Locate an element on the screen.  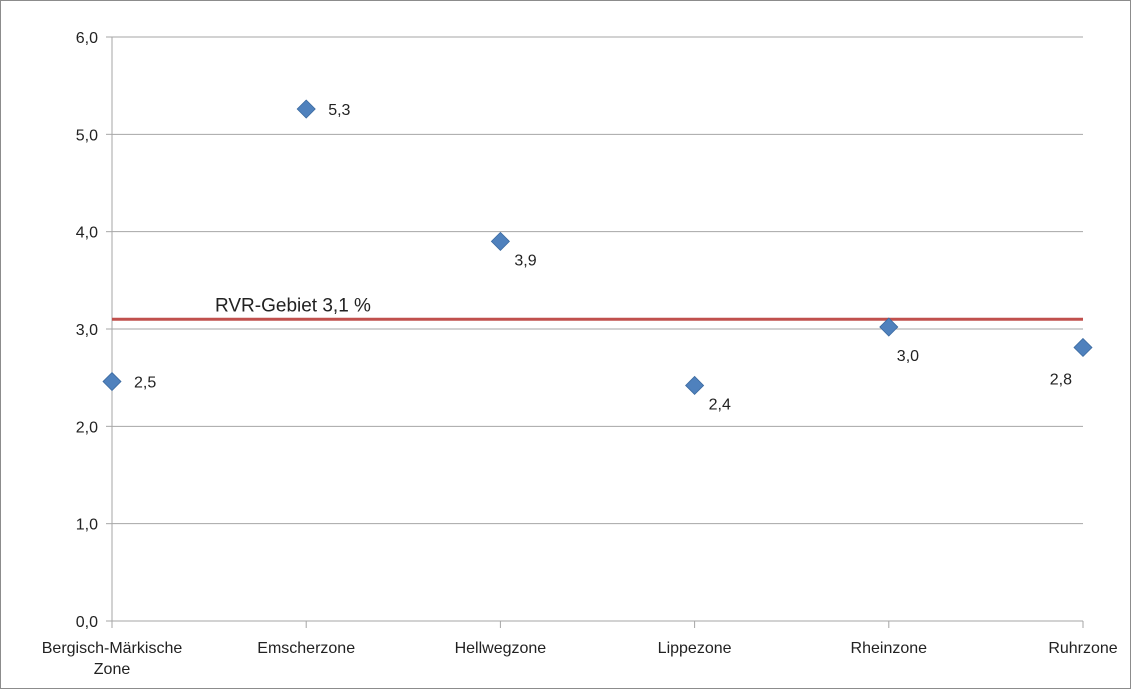
x-tick-label-line: Lippezone is located at coordinates (695, 648).